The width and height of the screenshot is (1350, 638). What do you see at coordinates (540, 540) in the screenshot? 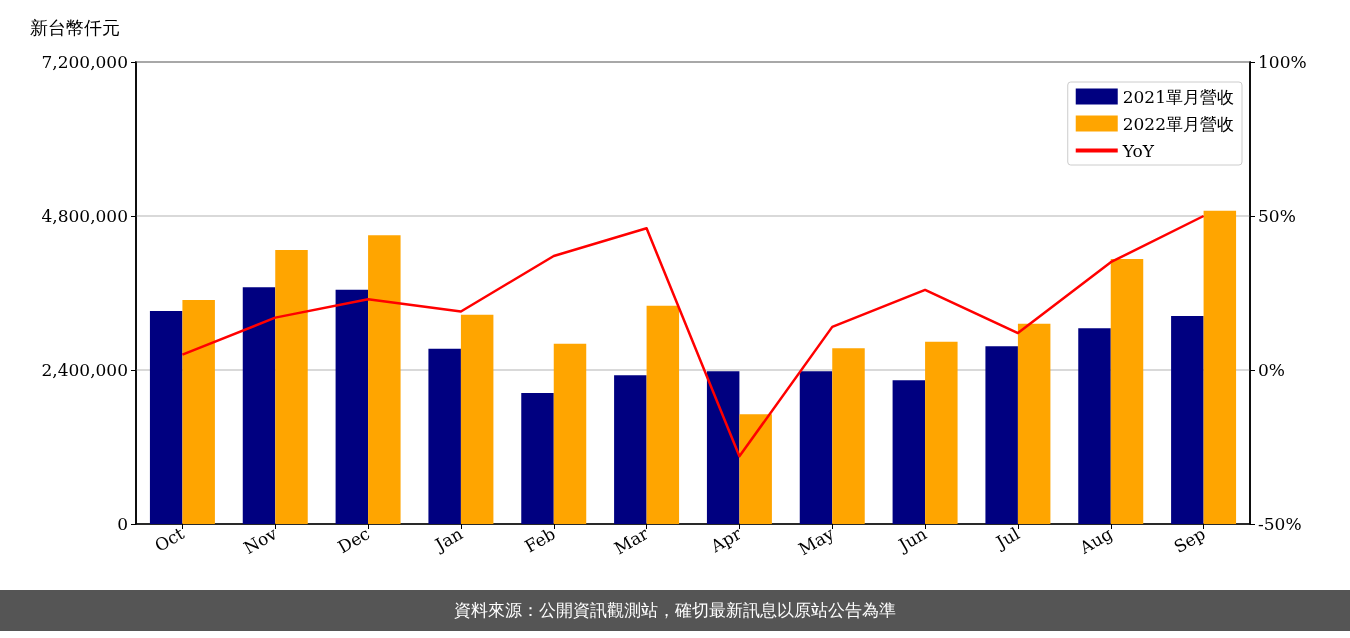
I see `x-tick-label: Feb` at bounding box center [540, 540].